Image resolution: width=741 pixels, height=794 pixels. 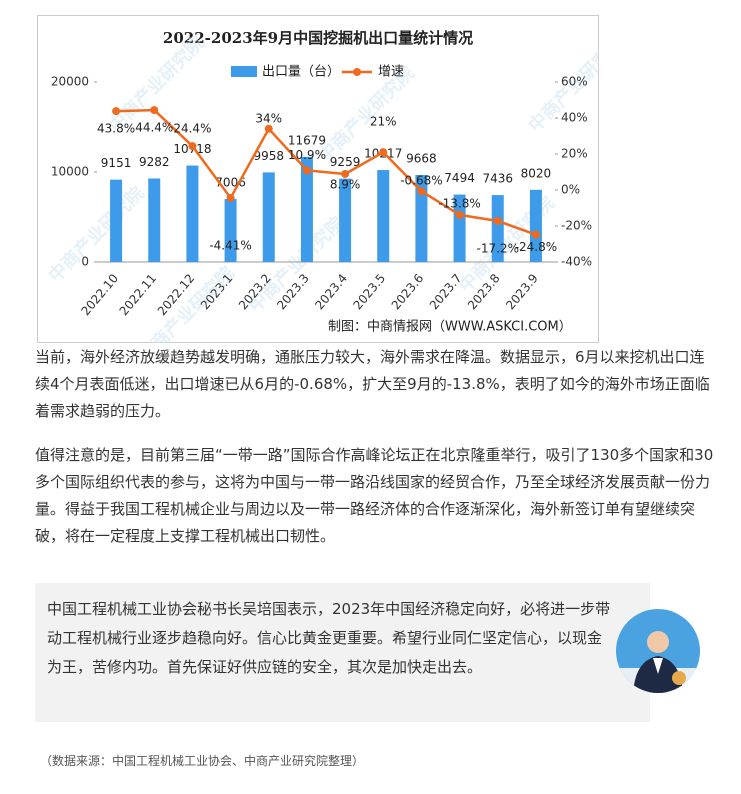 I want to click on speaker-photo, so click(x=658, y=651).